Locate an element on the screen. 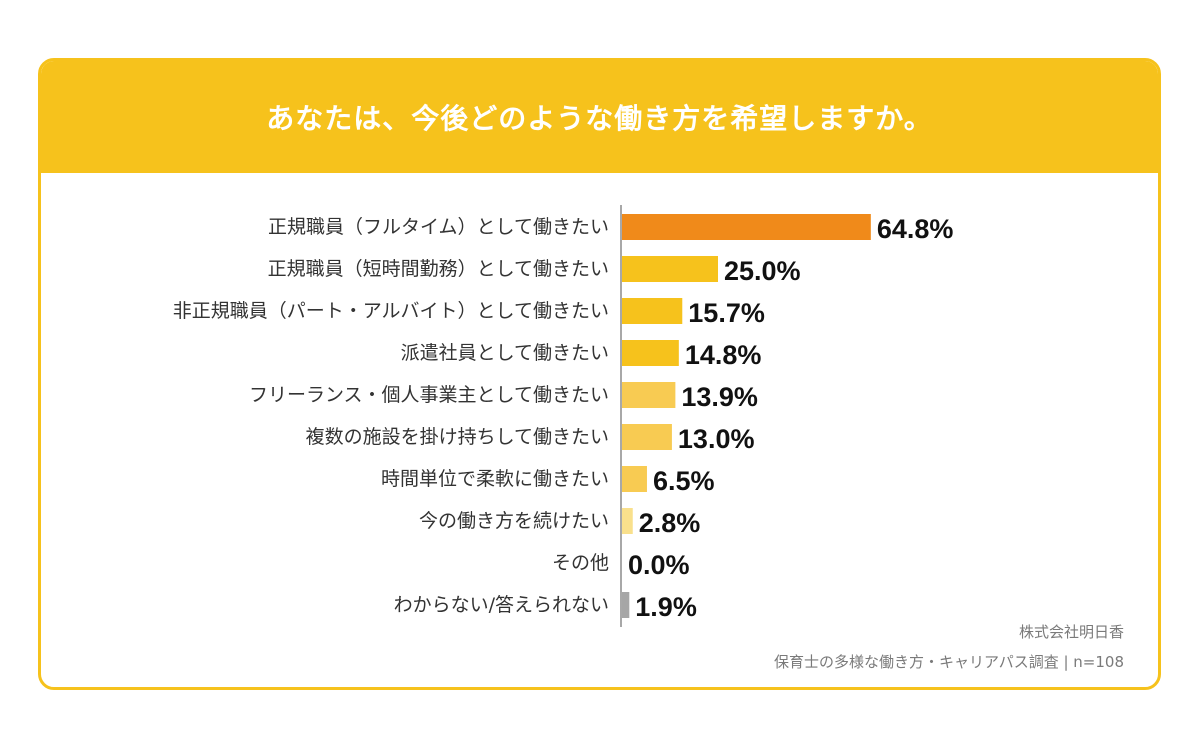 Image resolution: width=1200 pixels, height=750 pixels. category-label: フリーランス・個人事業主として働きたい is located at coordinates (429, 395).